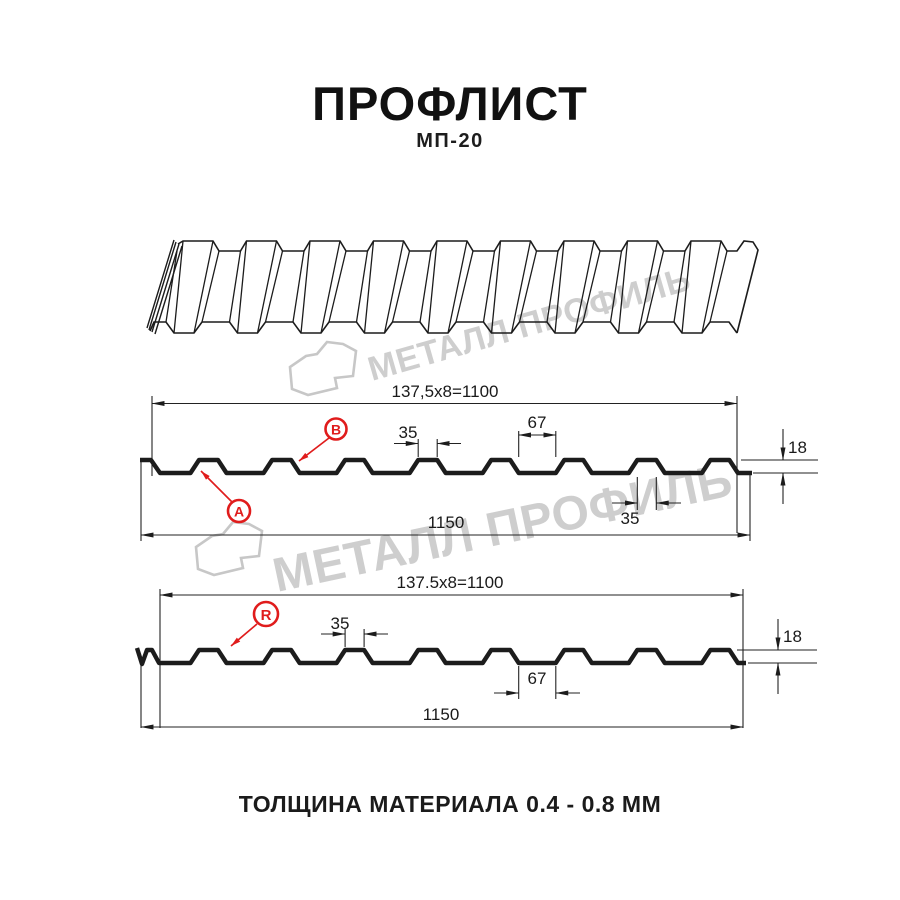  What do you see at coordinates (630, 518) in the screenshot?
I see `dim-groove-width: 35` at bounding box center [630, 518].